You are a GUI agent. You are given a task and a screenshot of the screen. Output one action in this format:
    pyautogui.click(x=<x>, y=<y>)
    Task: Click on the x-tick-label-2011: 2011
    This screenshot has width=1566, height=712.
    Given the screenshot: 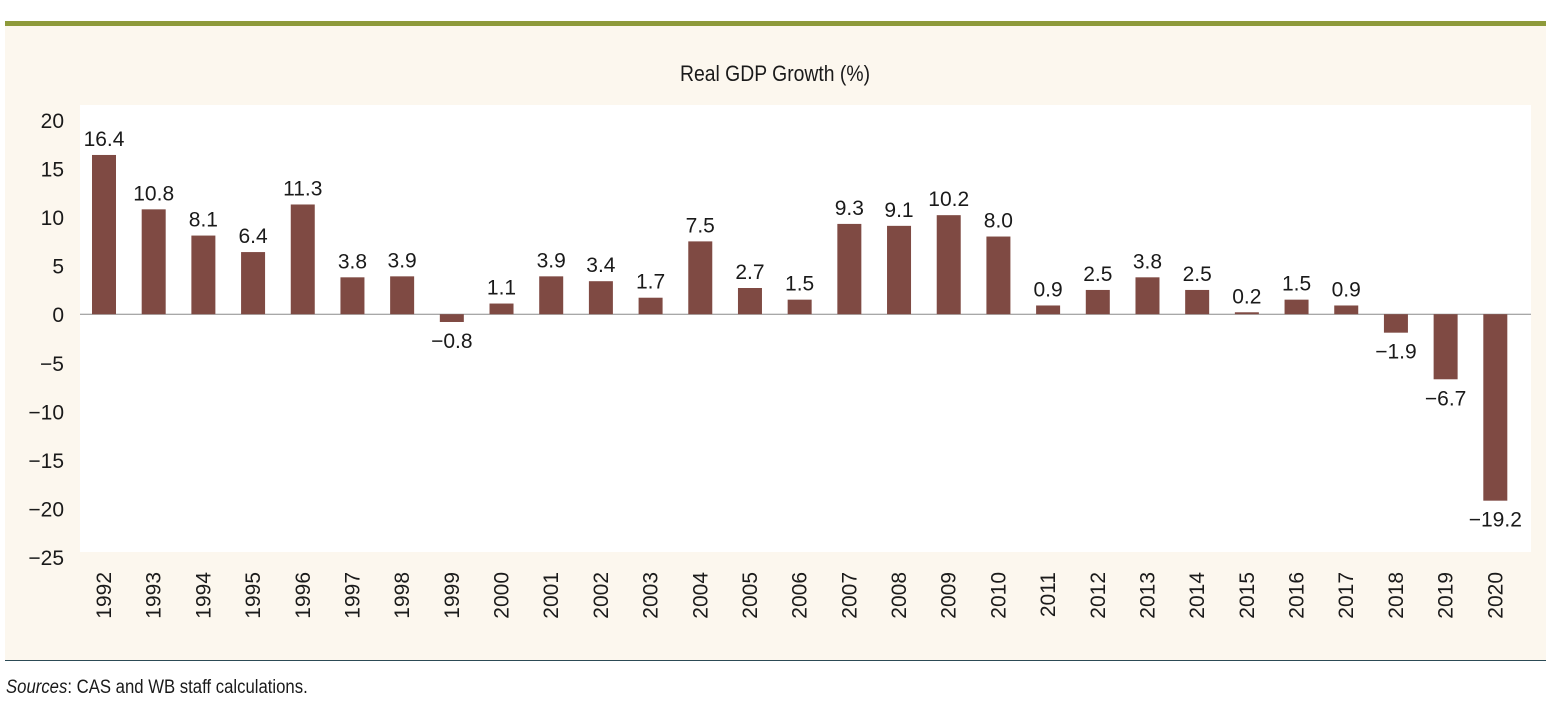 What is the action you would take?
    pyautogui.click(x=1048, y=594)
    